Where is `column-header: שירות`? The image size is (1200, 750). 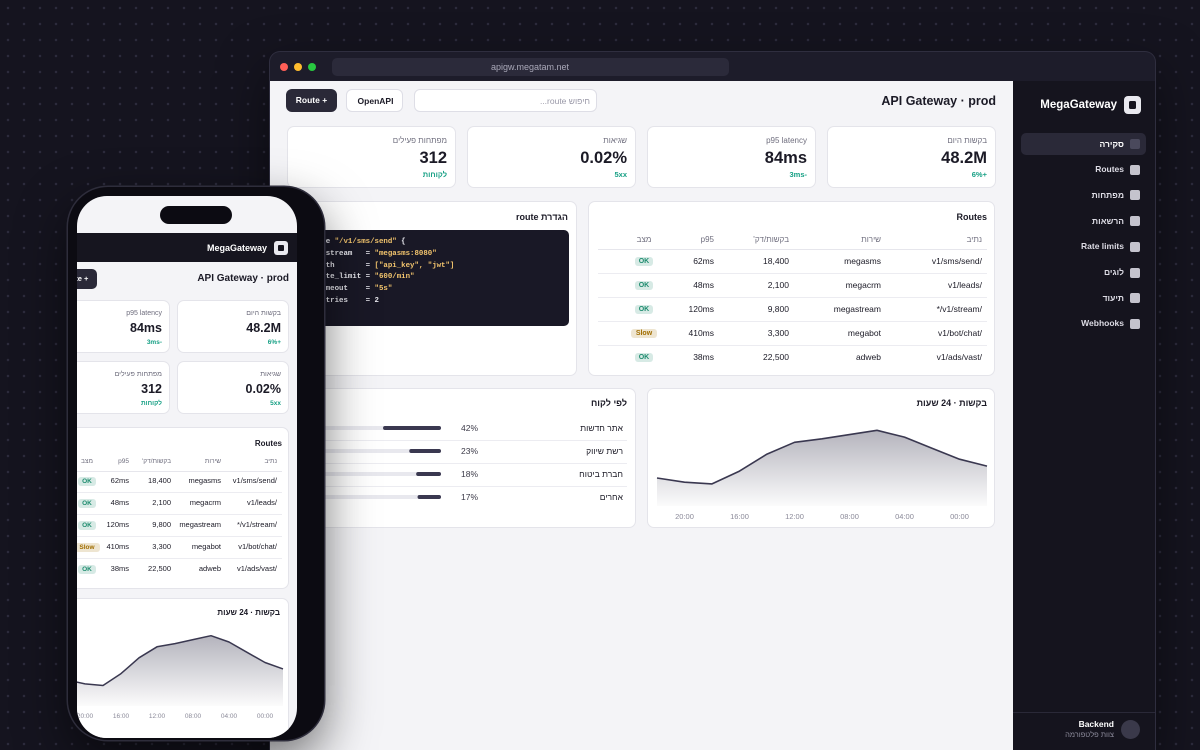
column-header: שירות is located at coordinates (212, 461).